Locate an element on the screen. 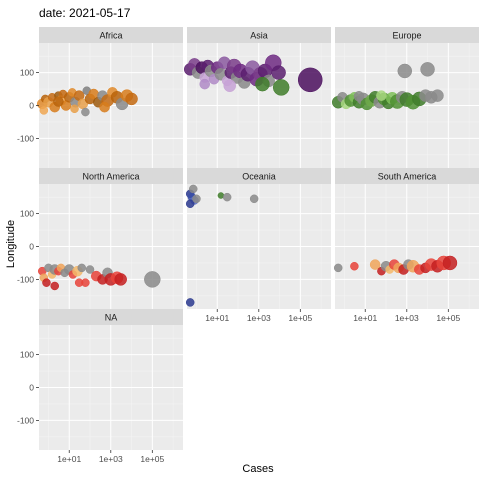 This screenshot has width=480, height=480. facet-label: NA is located at coordinates (111, 318).